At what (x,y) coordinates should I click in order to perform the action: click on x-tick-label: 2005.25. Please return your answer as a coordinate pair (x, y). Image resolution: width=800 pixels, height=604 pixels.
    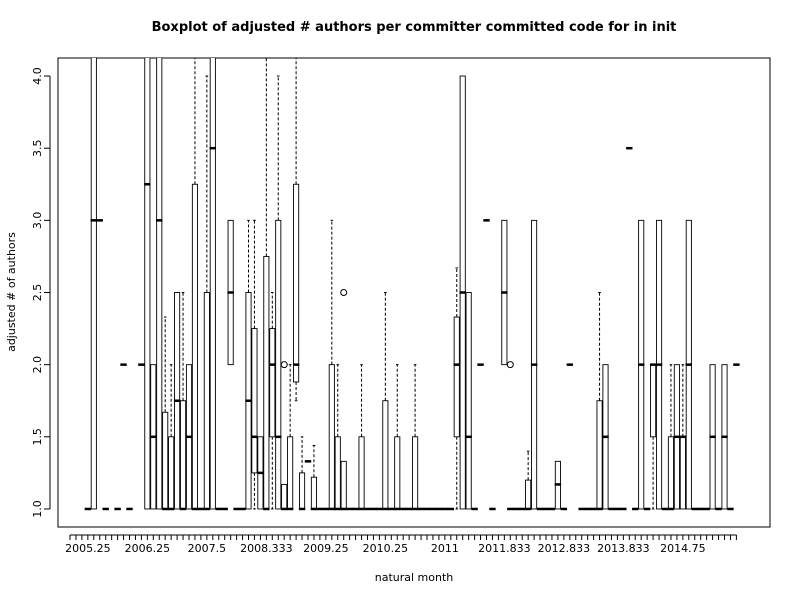
    Looking at the image, I should click on (88, 548).